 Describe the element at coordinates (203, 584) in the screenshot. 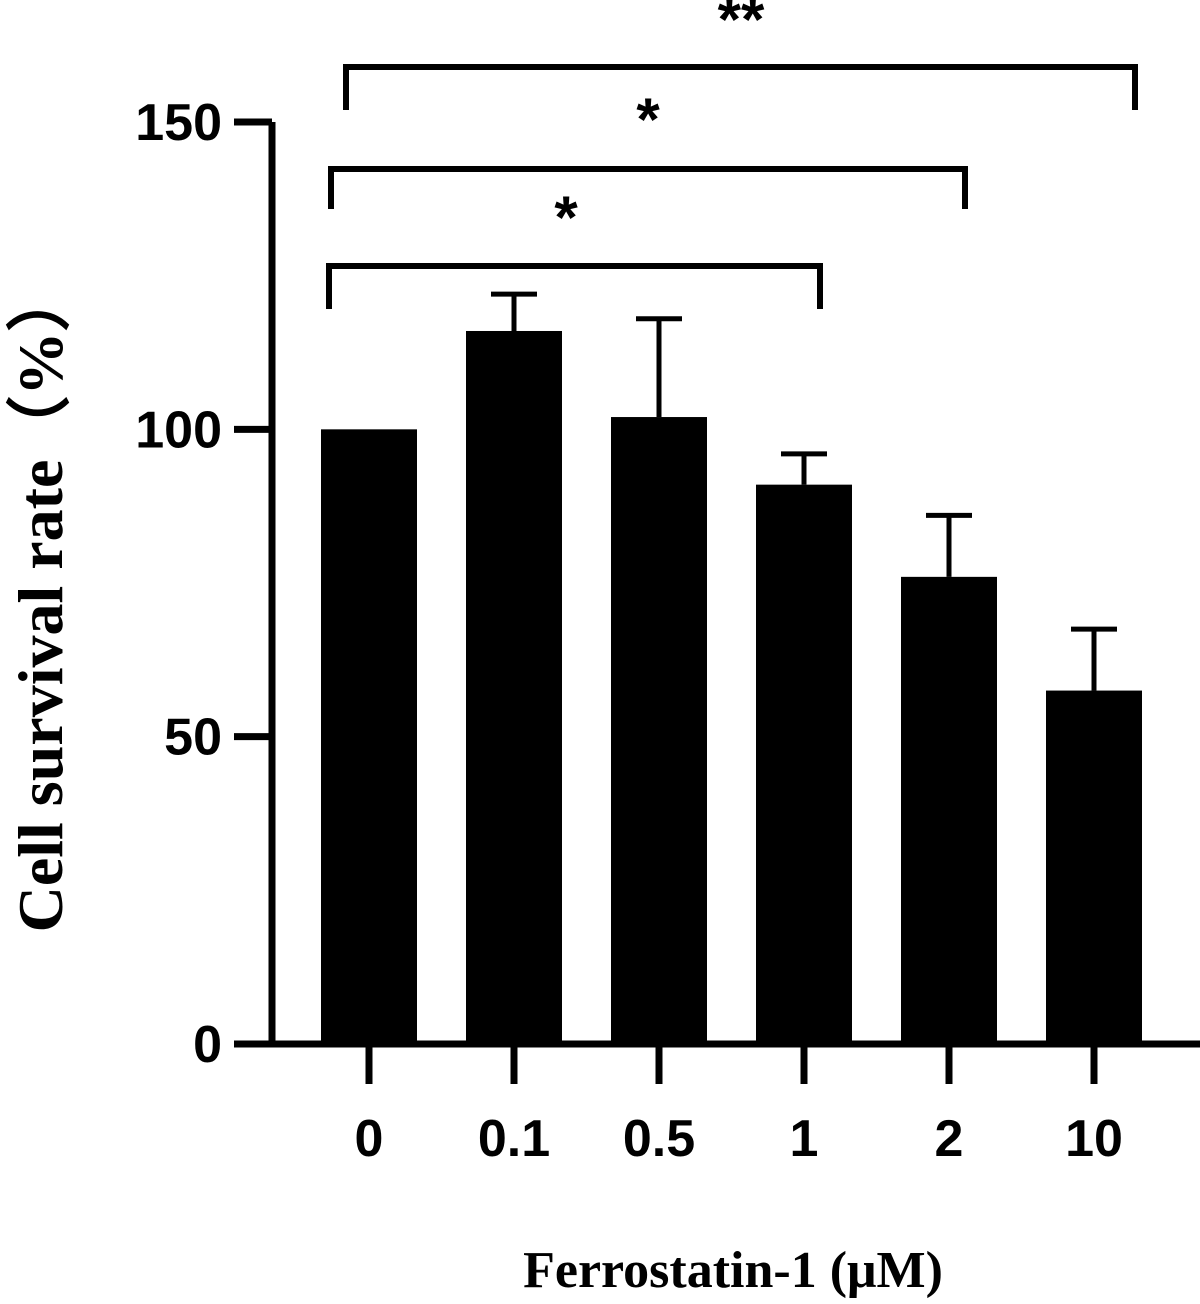

I see `y-ticks-layer: 0 50 100 150` at that location.